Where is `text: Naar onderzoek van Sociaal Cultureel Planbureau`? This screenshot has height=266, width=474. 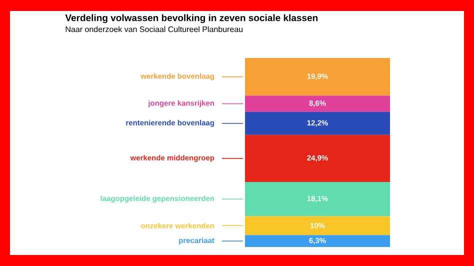
text: Naar onderzoek van Sociaal Cultureel Planbureau is located at coordinates (154, 29).